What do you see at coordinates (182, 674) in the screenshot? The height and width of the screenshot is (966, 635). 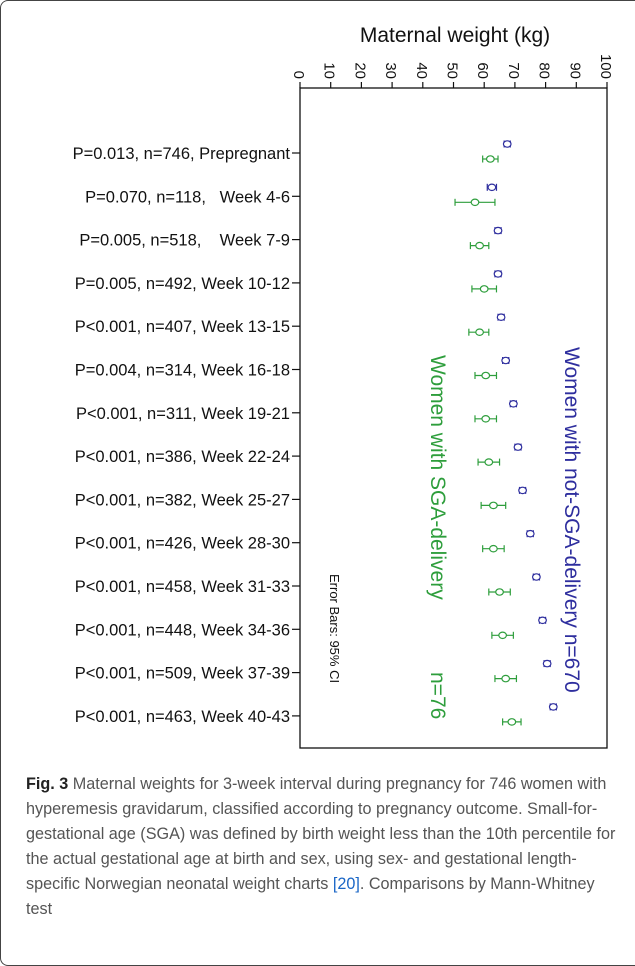 I see `y-category-label: P<0.001, n=509, Week 37-39` at bounding box center [182, 674].